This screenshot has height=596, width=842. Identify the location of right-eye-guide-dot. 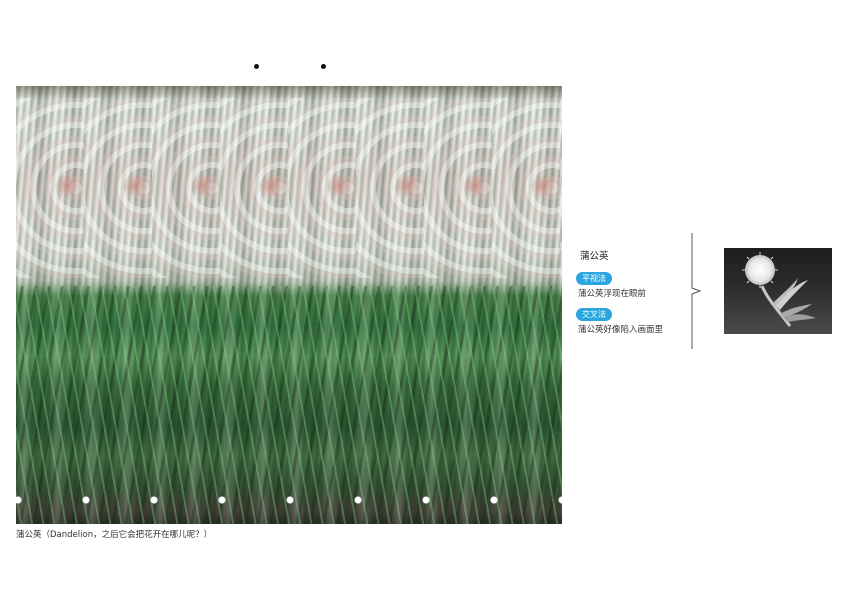
(323, 66).